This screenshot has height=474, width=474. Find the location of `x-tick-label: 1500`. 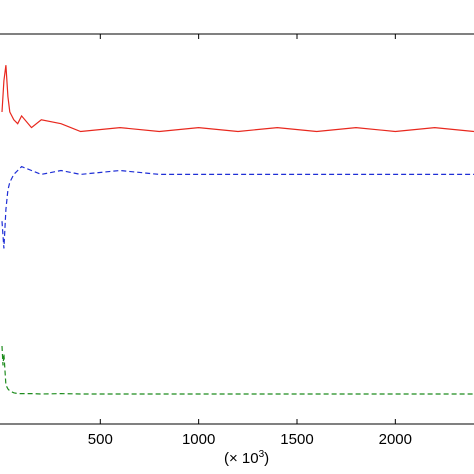

x-tick-label: 1500 is located at coordinates (296, 439).